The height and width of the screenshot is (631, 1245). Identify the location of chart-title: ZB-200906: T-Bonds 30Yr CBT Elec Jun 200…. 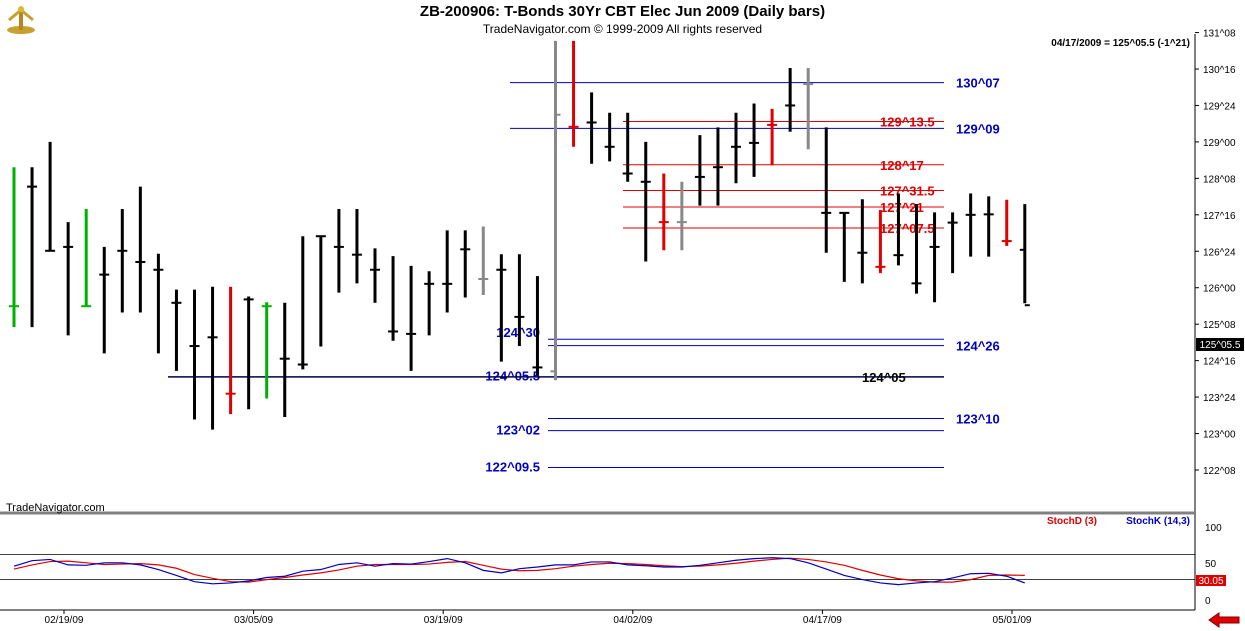
(622, 11).